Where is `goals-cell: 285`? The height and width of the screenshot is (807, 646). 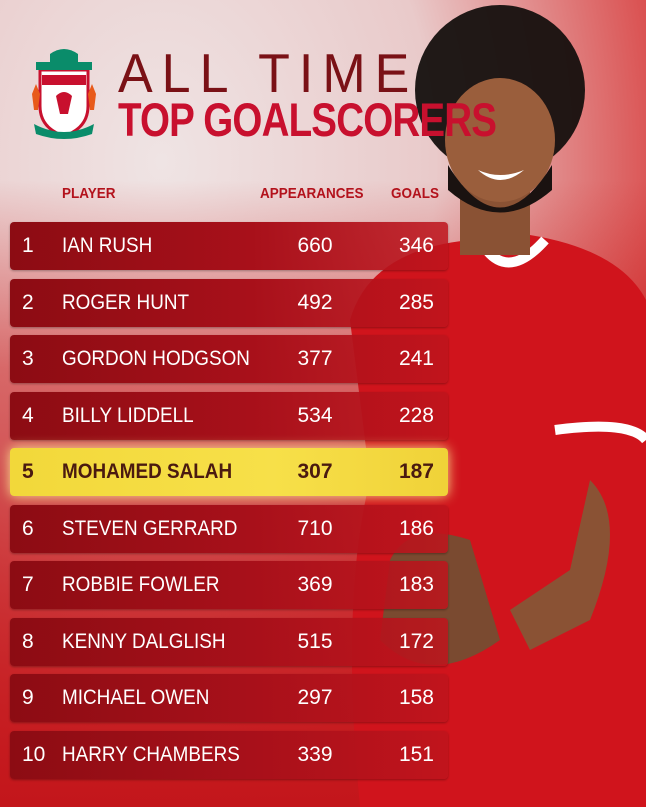
goals-cell: 285 is located at coordinates (416, 302).